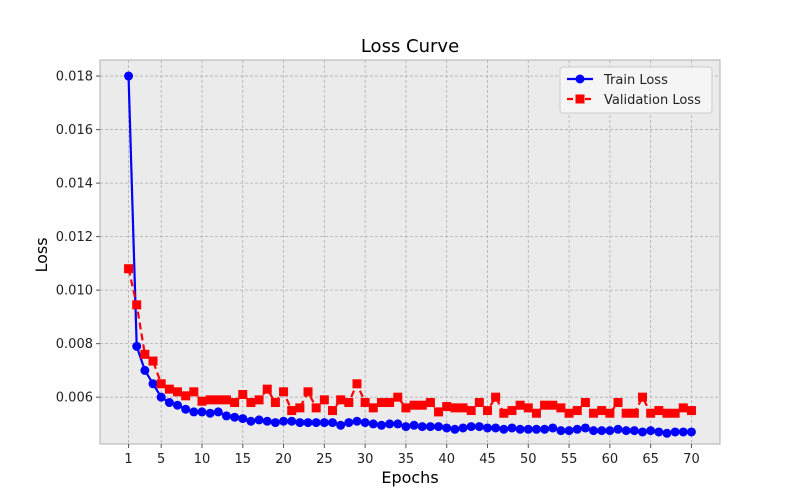 The image size is (800, 500). I want to click on legend-val-label: Validation Loss, so click(652, 100).